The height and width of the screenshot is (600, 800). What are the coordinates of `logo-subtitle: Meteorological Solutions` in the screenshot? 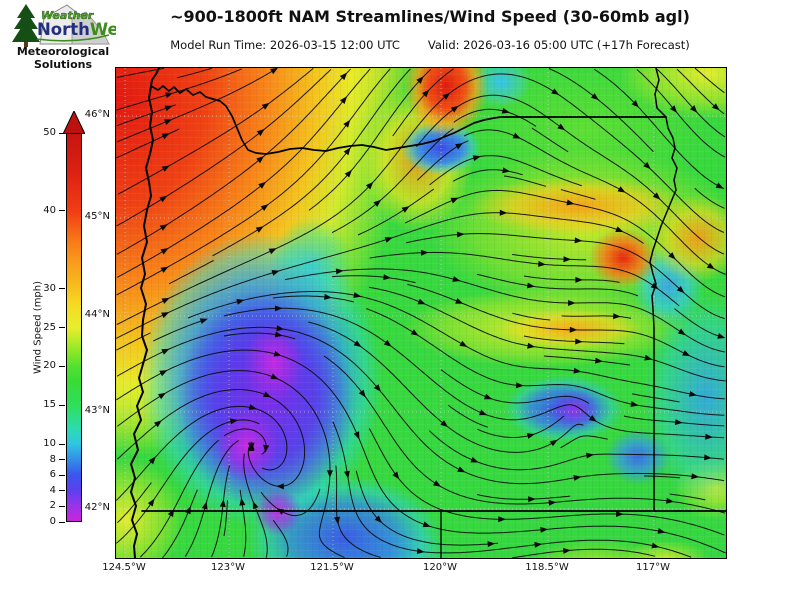 It's located at (63, 58).